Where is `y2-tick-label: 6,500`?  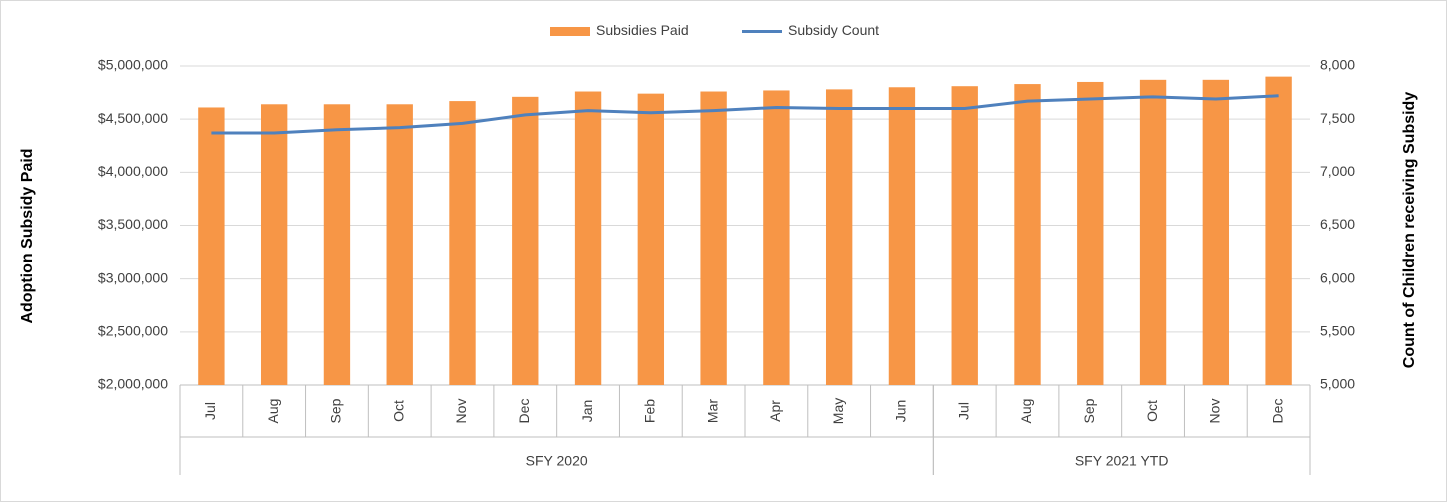 y2-tick-label: 6,500 is located at coordinates (1337, 224).